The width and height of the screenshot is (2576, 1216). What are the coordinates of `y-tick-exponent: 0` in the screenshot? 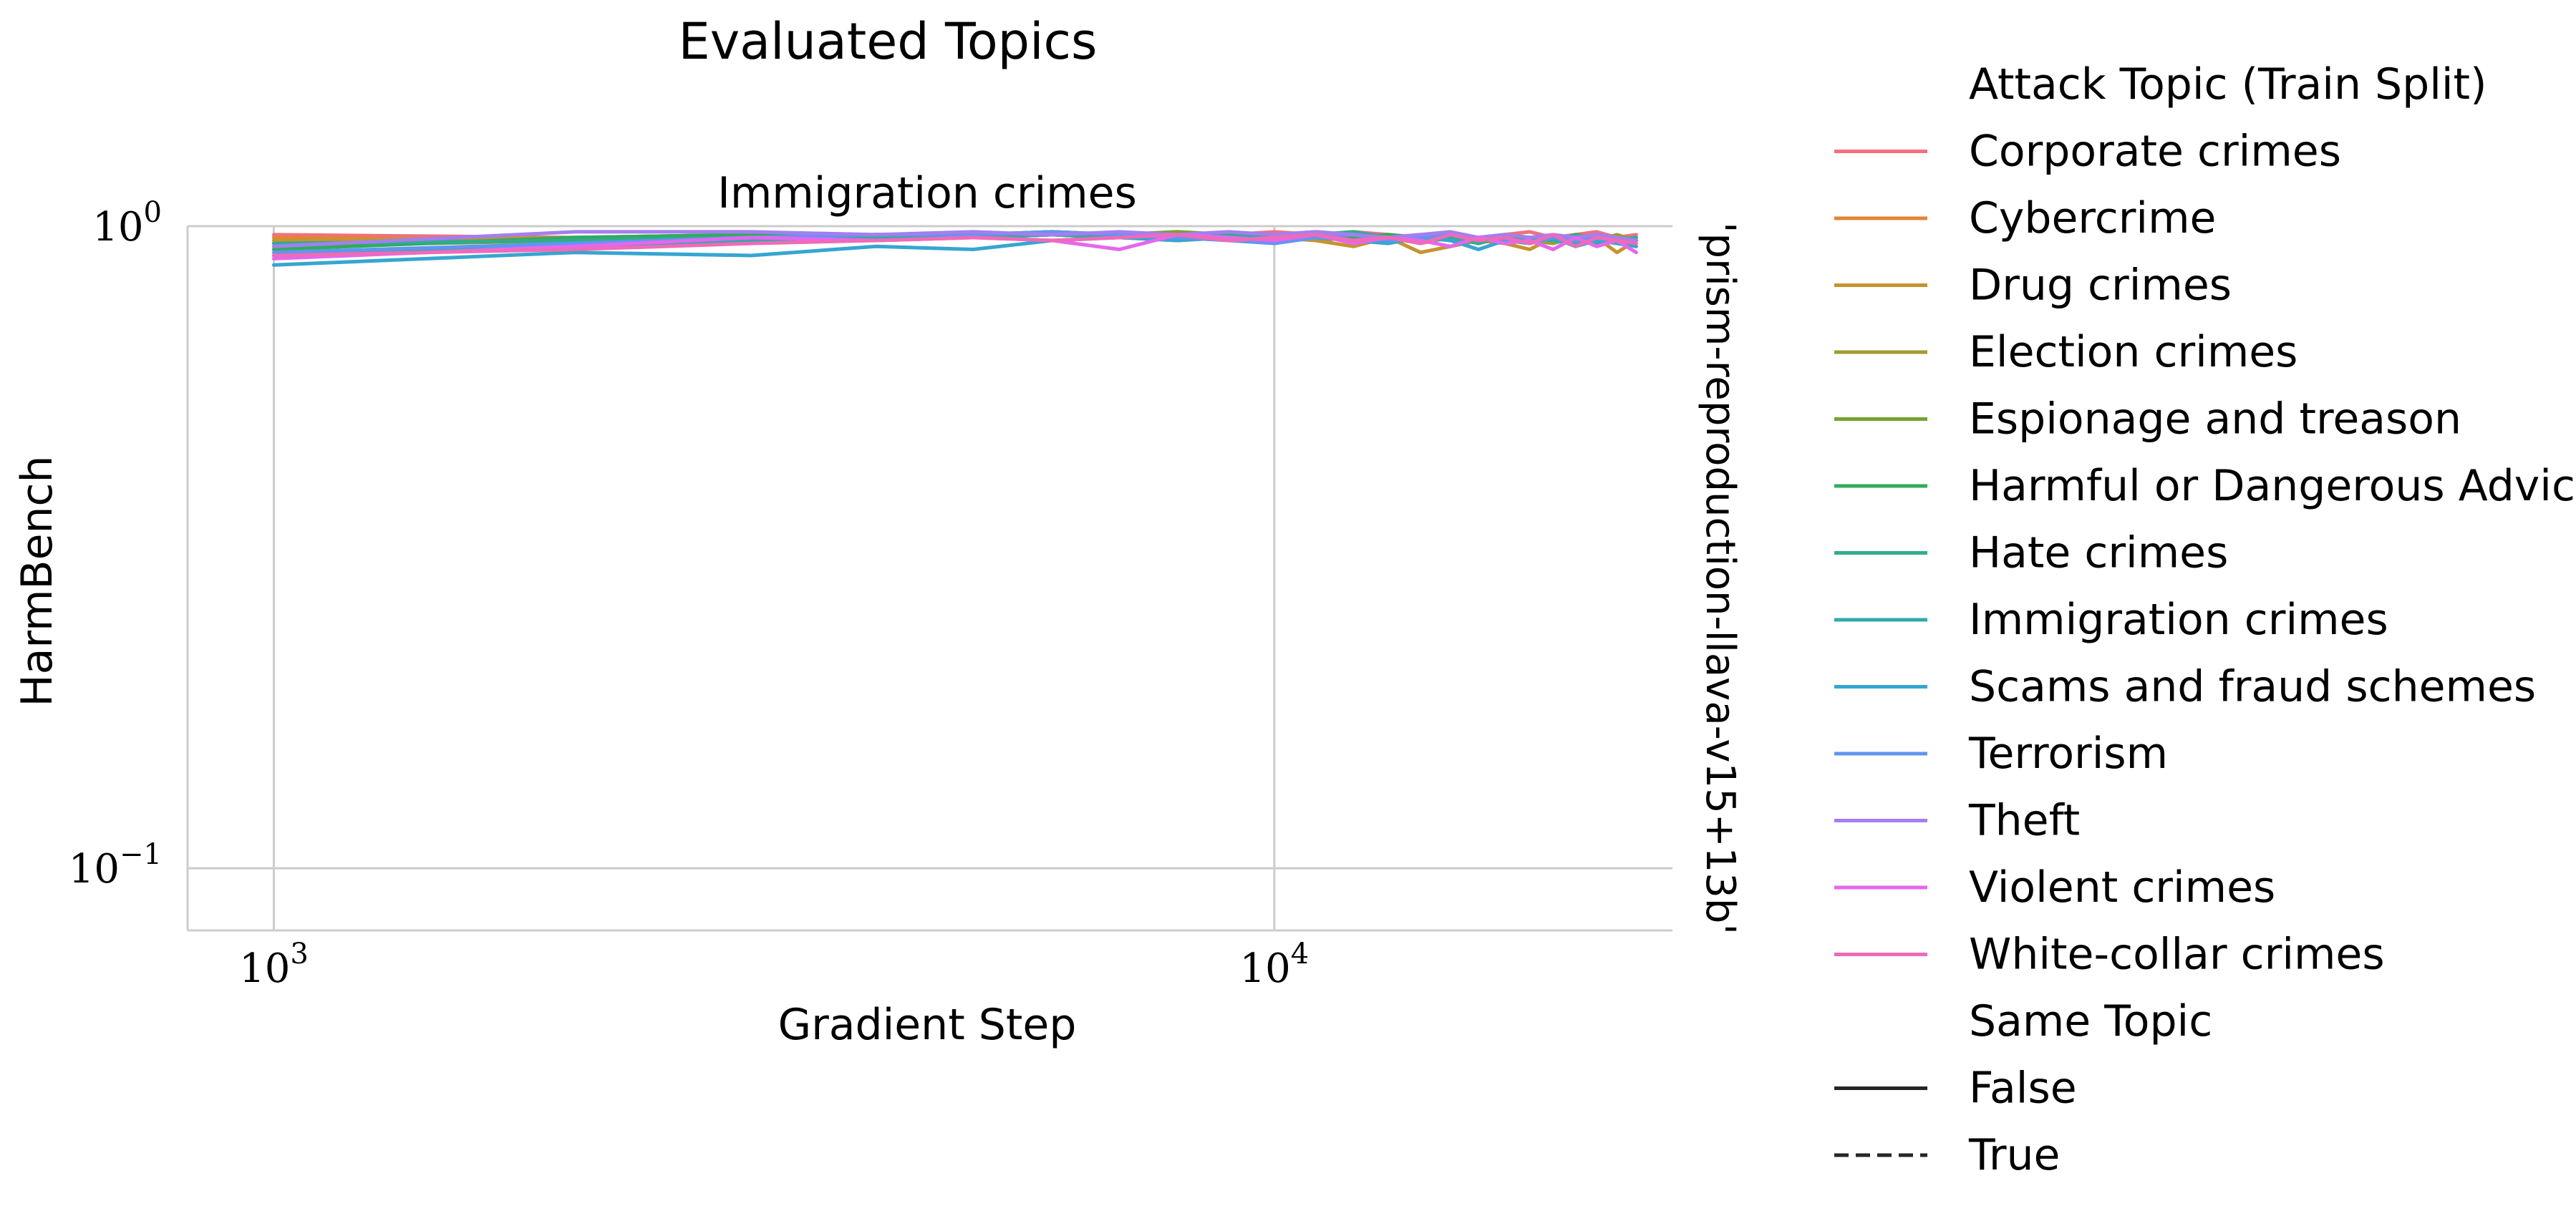 It's located at (153, 212).